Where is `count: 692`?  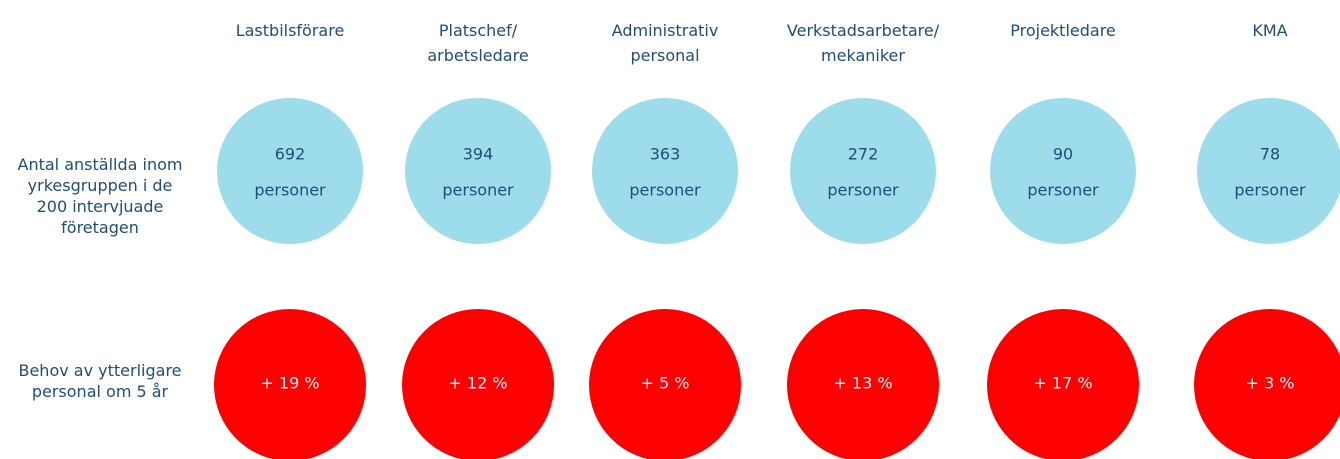
count: 692 is located at coordinates (290, 154).